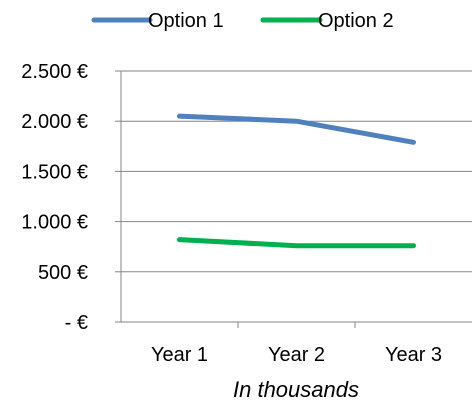 This screenshot has width=472, height=420. I want to click on legend-label-option-1: Option 1, so click(186, 21).